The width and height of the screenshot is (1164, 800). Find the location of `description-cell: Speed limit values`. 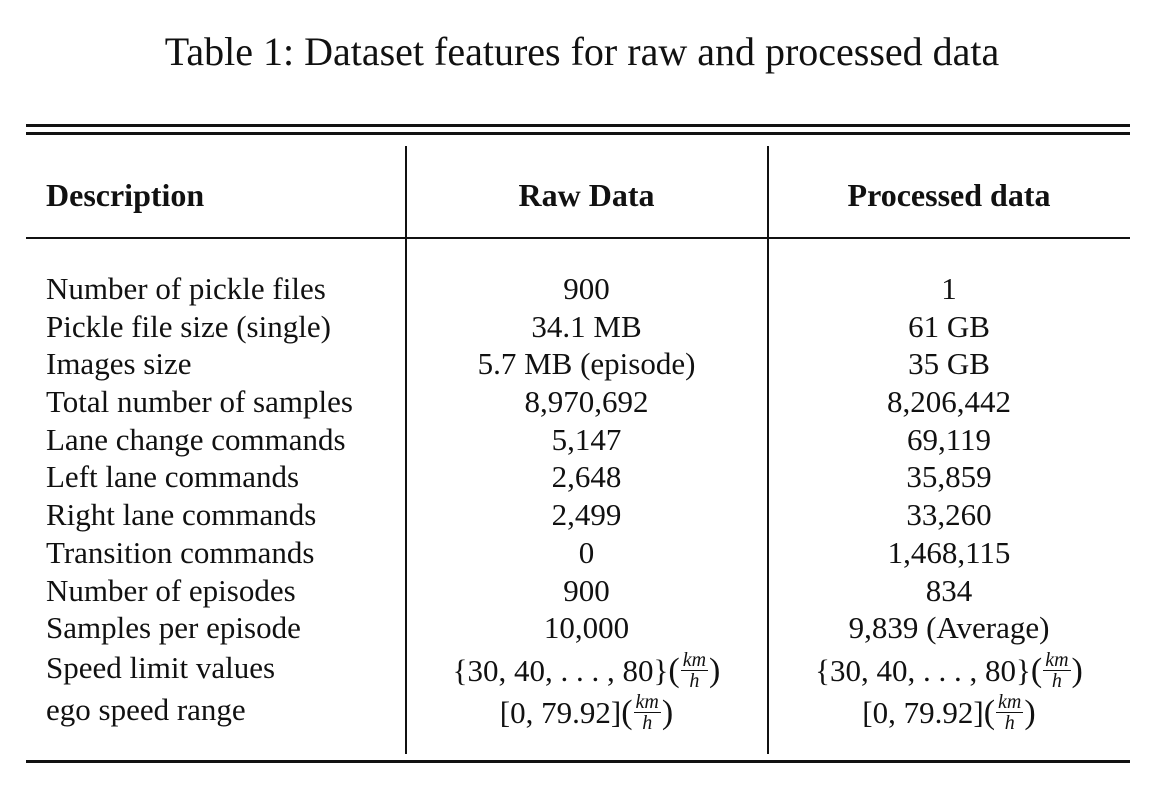

description-cell: Speed limit values is located at coordinates (161, 667).